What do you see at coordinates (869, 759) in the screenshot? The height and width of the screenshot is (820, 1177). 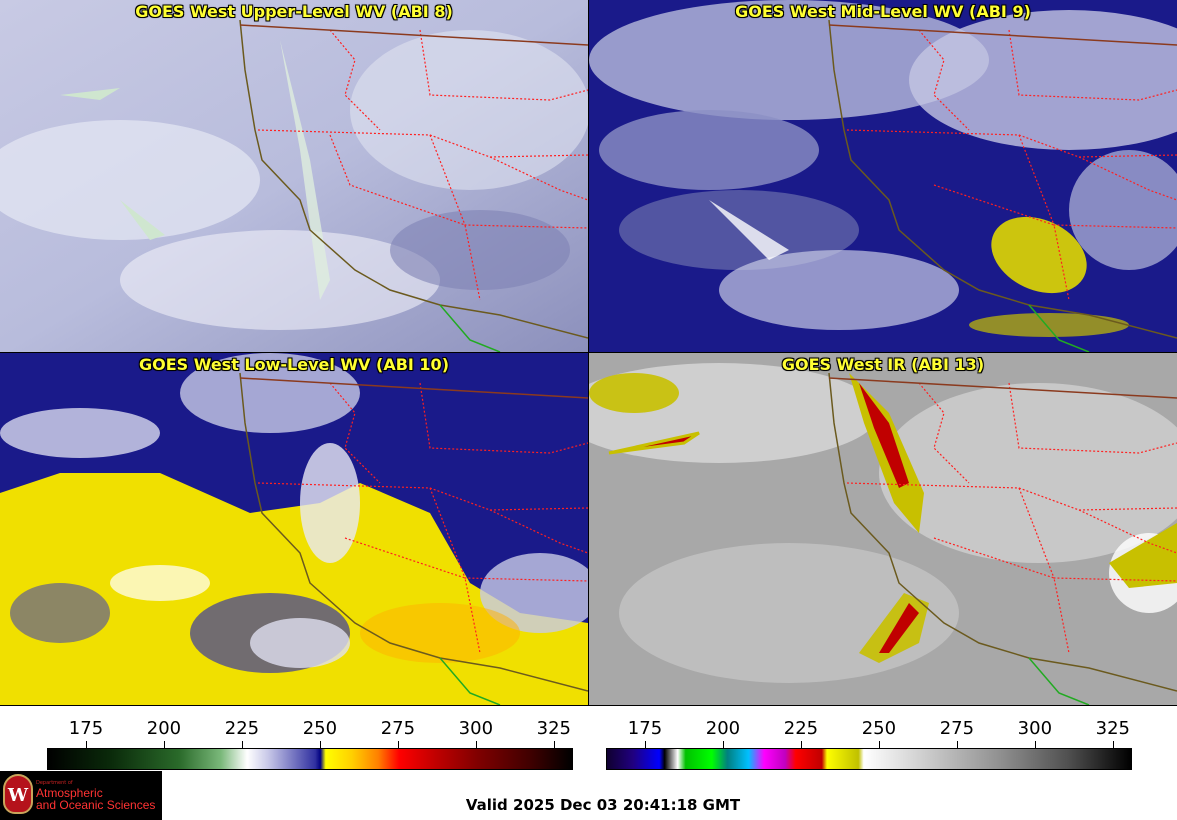 I see `ir-colorbar` at bounding box center [869, 759].